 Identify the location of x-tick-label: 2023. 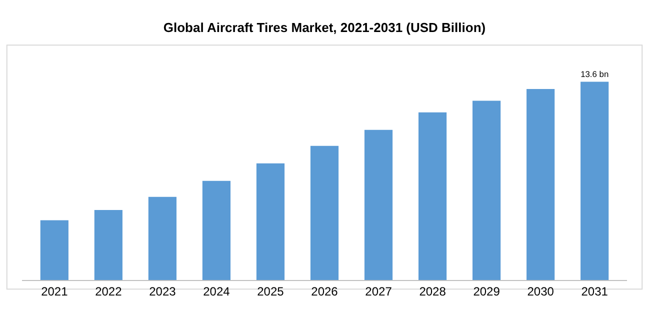
(162, 291).